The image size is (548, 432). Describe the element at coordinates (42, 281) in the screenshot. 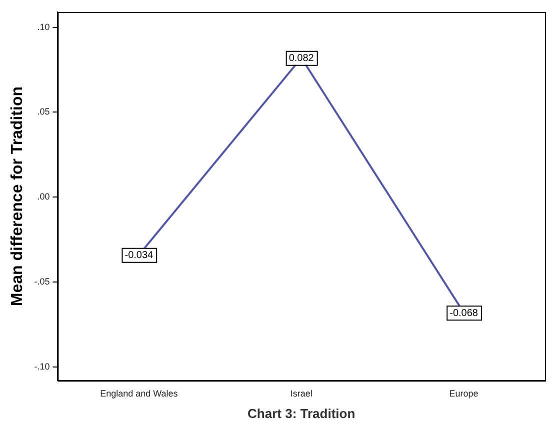

I see `y-tick-label: -.05` at that location.